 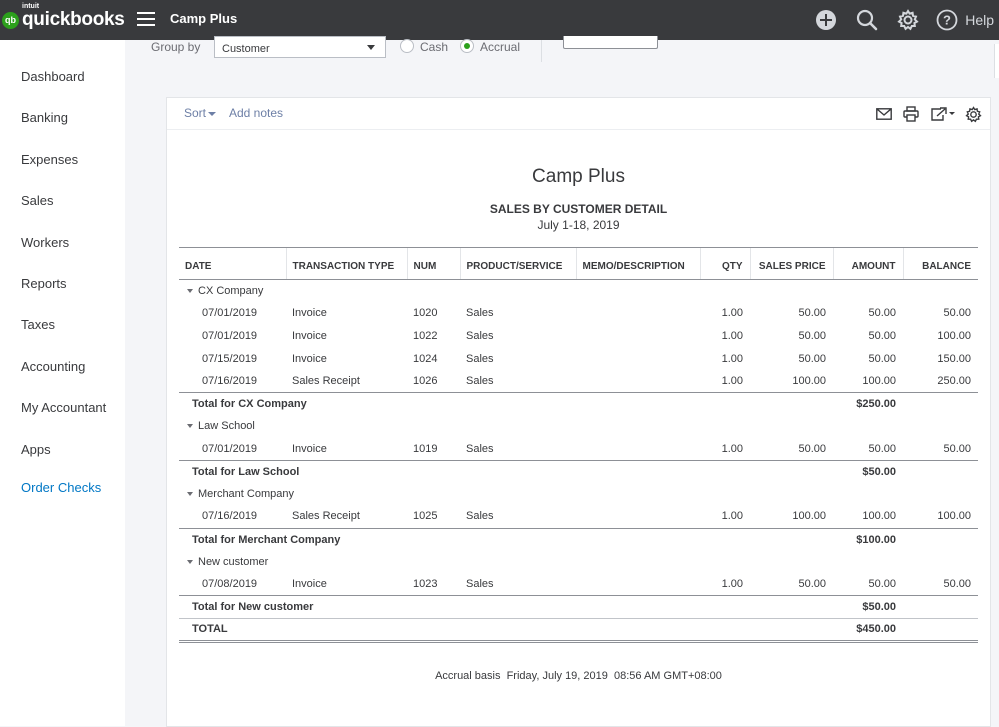 What do you see at coordinates (195, 113) in the screenshot?
I see `sort-label: Sort` at bounding box center [195, 113].